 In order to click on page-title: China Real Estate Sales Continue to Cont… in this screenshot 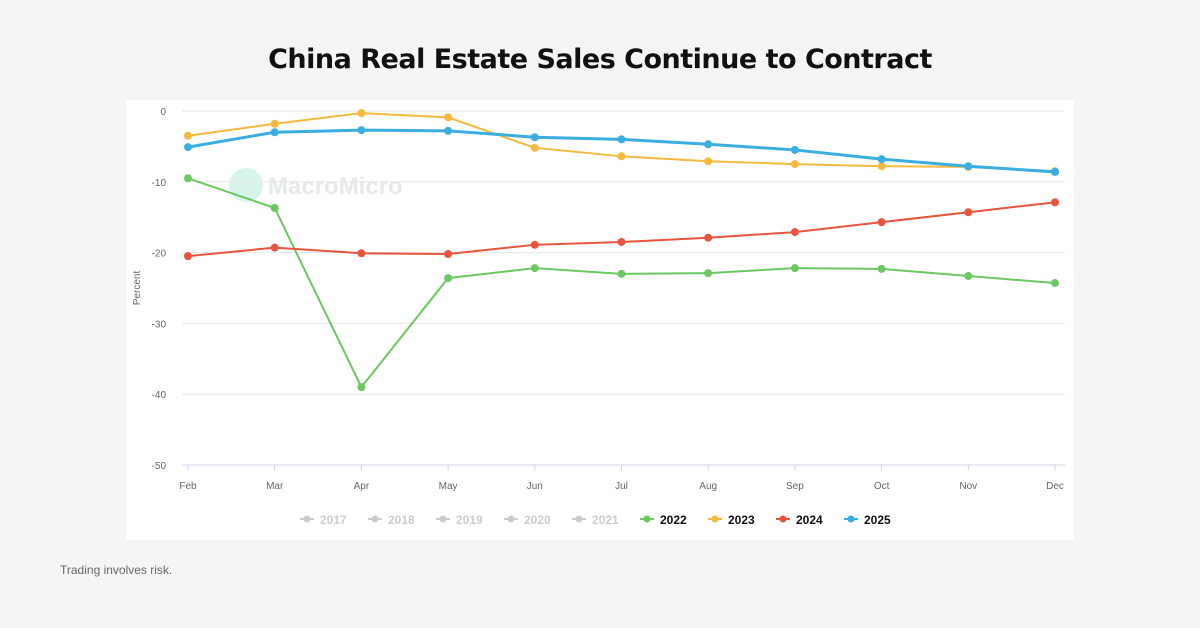, I will do `click(600, 59)`.